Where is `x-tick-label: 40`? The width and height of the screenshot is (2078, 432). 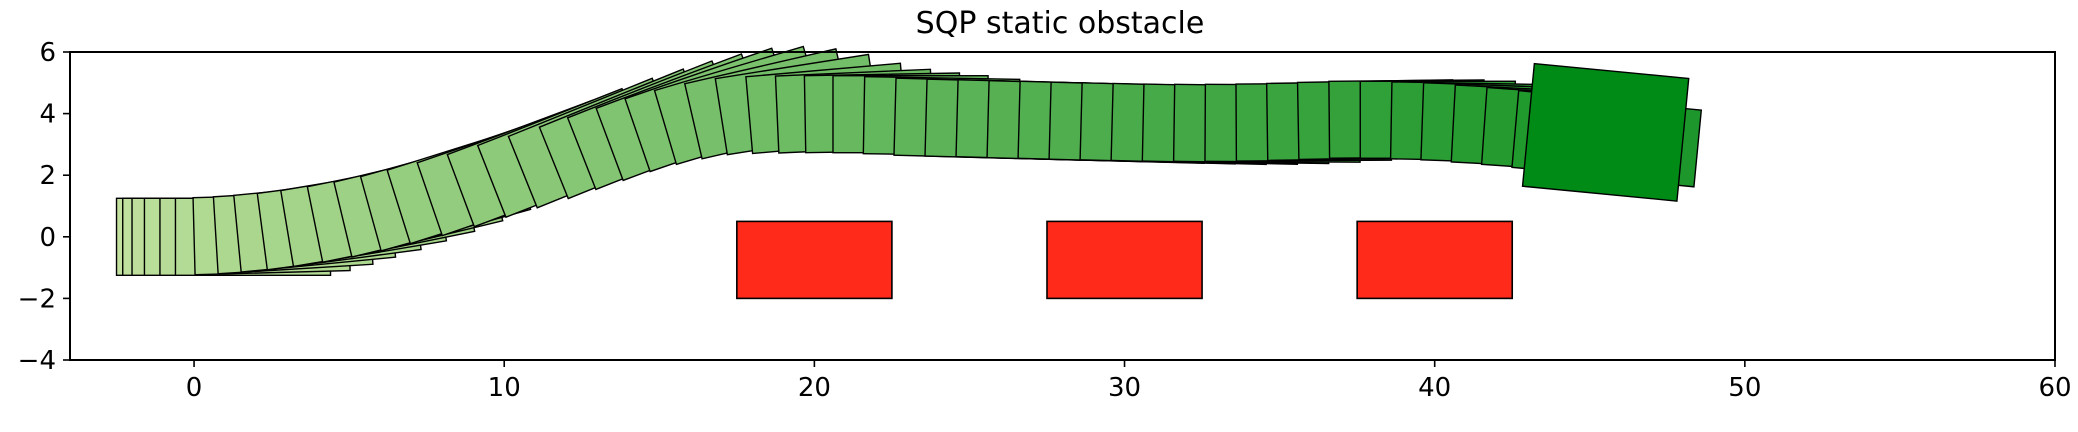 x-tick-label: 40 is located at coordinates (1434, 388).